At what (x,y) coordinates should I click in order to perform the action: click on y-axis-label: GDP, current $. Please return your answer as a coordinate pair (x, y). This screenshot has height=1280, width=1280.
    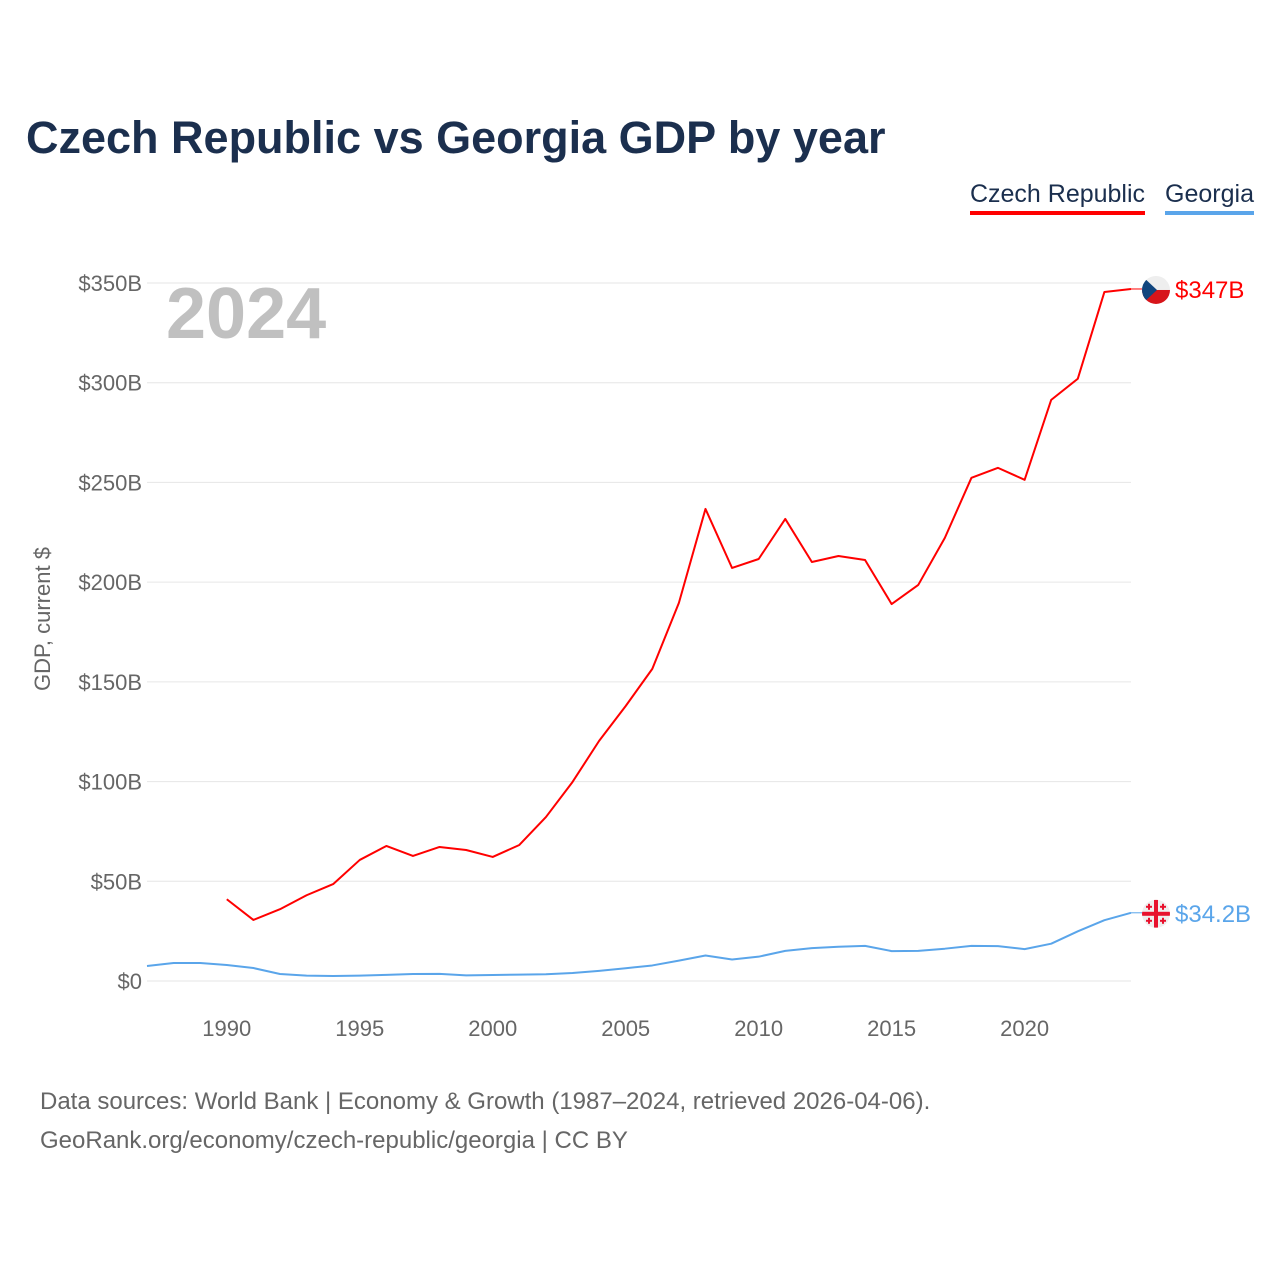
    Looking at the image, I should click on (42, 619).